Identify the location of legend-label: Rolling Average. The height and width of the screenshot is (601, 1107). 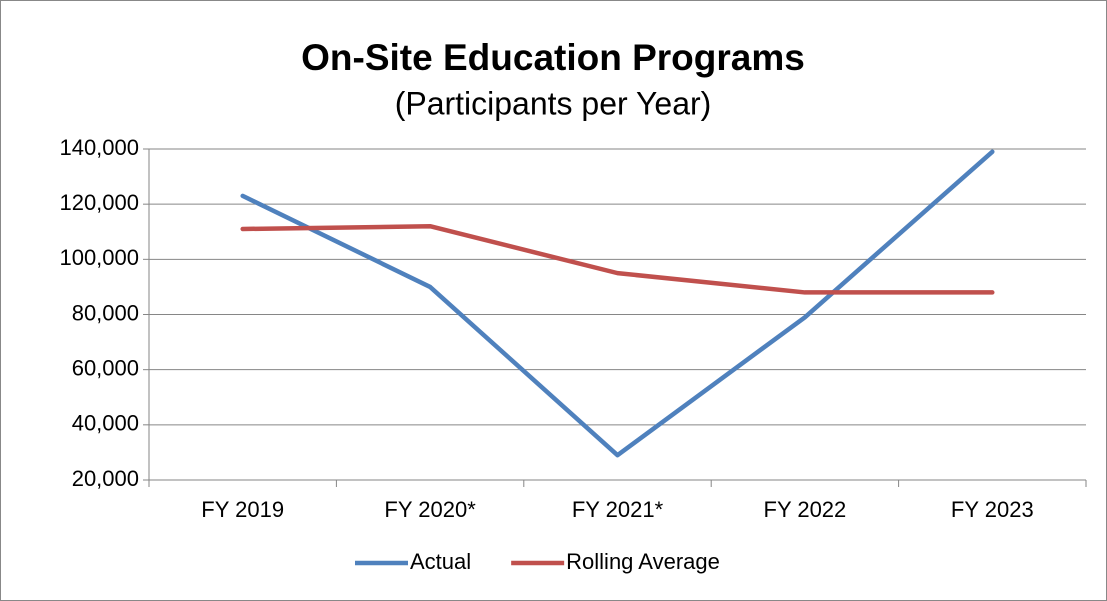
(643, 561).